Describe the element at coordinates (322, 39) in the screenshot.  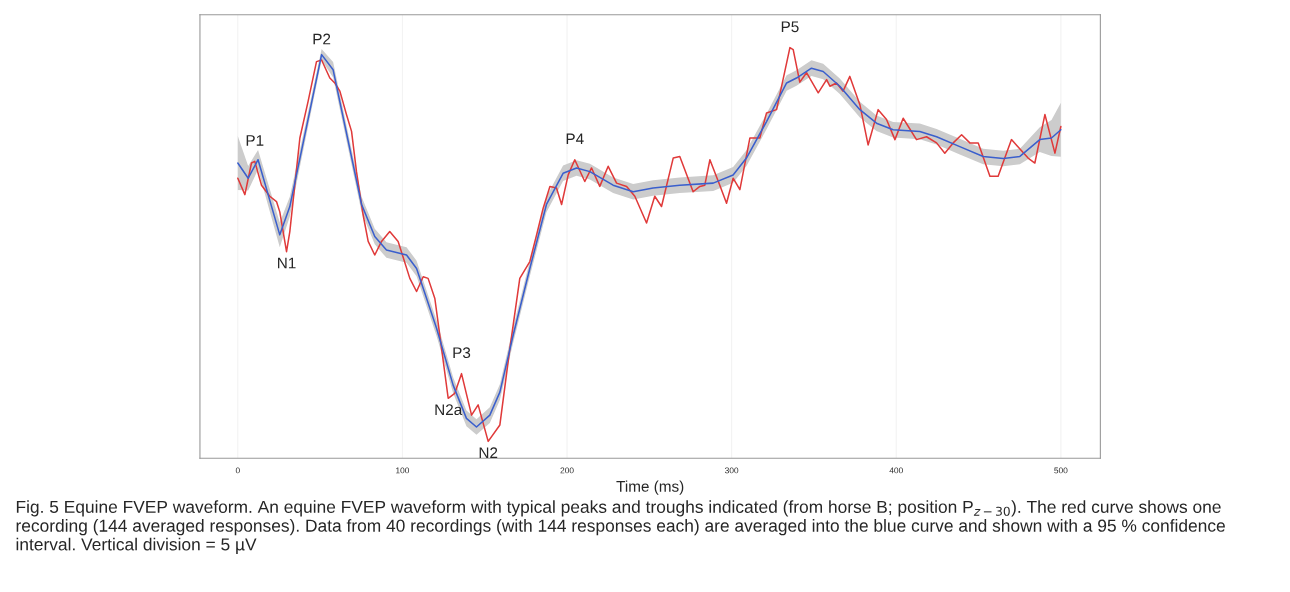
I see `annotation: P2` at that location.